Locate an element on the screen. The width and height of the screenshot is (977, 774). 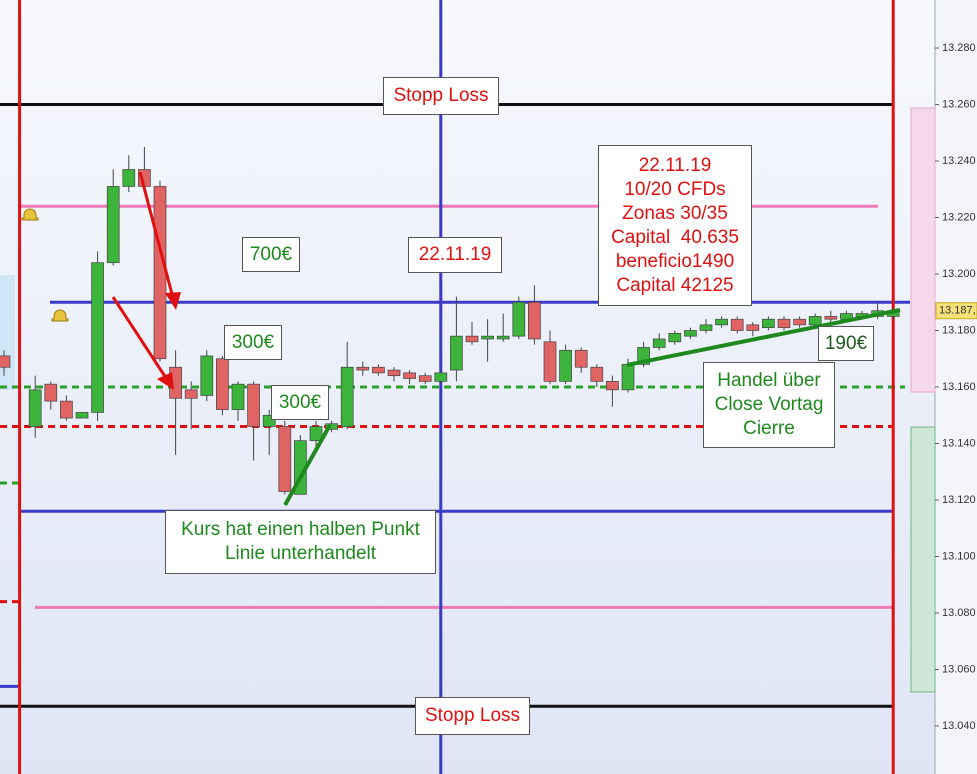
upper-zone is located at coordinates (923, 250).